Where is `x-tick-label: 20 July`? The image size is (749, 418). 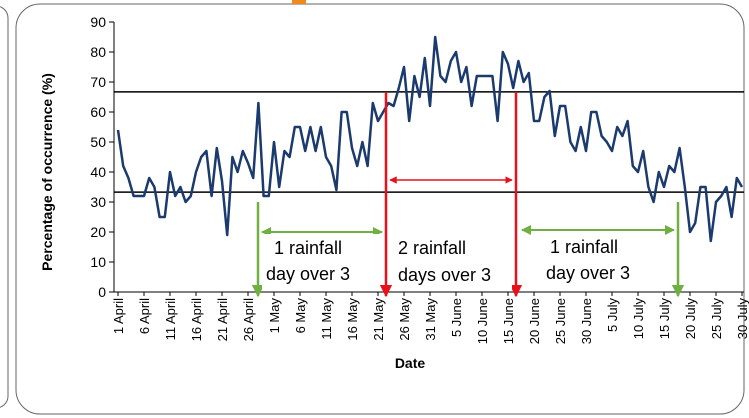 x-tick-label: 20 July is located at coordinates (690, 319).